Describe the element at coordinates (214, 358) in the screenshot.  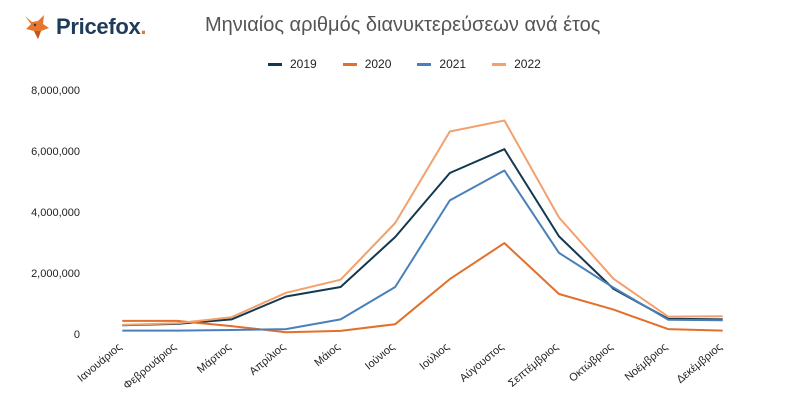
I see `x-tick-label: Μάρτιος` at that location.